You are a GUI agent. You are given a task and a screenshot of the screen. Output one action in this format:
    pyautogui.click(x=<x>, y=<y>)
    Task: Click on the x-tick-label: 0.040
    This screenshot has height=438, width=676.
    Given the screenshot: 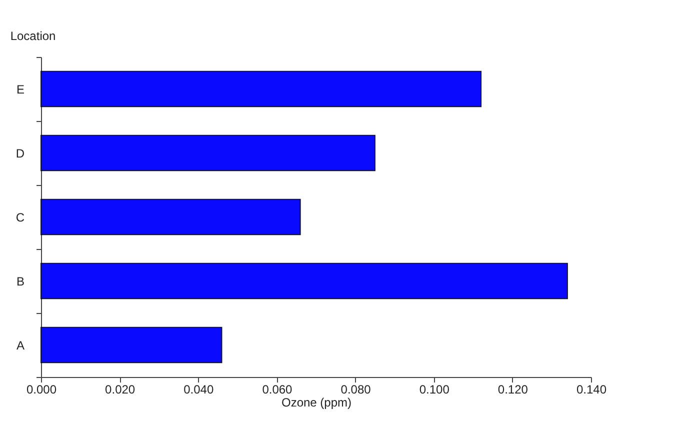 What is the action you would take?
    pyautogui.click(x=199, y=389)
    